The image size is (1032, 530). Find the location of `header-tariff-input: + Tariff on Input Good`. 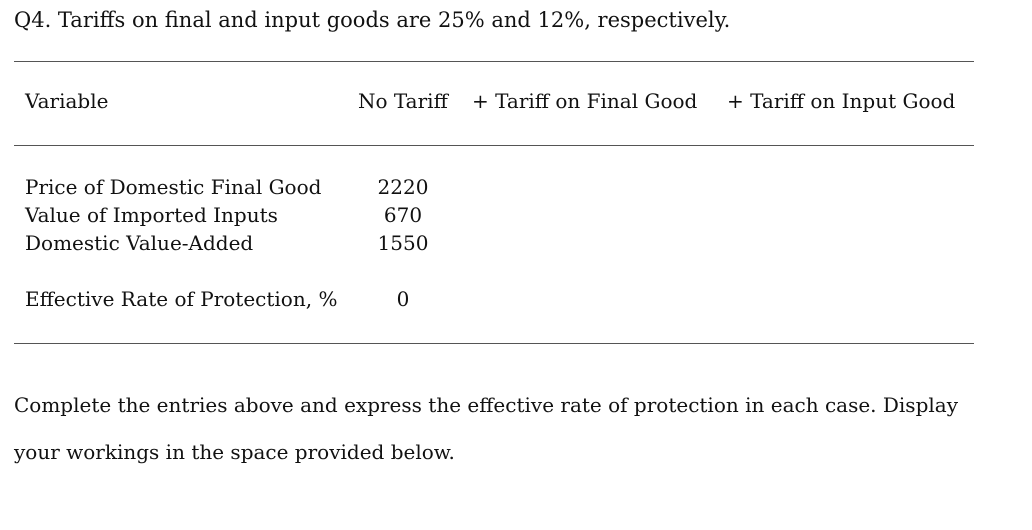

header-tariff-input: + Tariff on Input Good is located at coordinates (841, 101).